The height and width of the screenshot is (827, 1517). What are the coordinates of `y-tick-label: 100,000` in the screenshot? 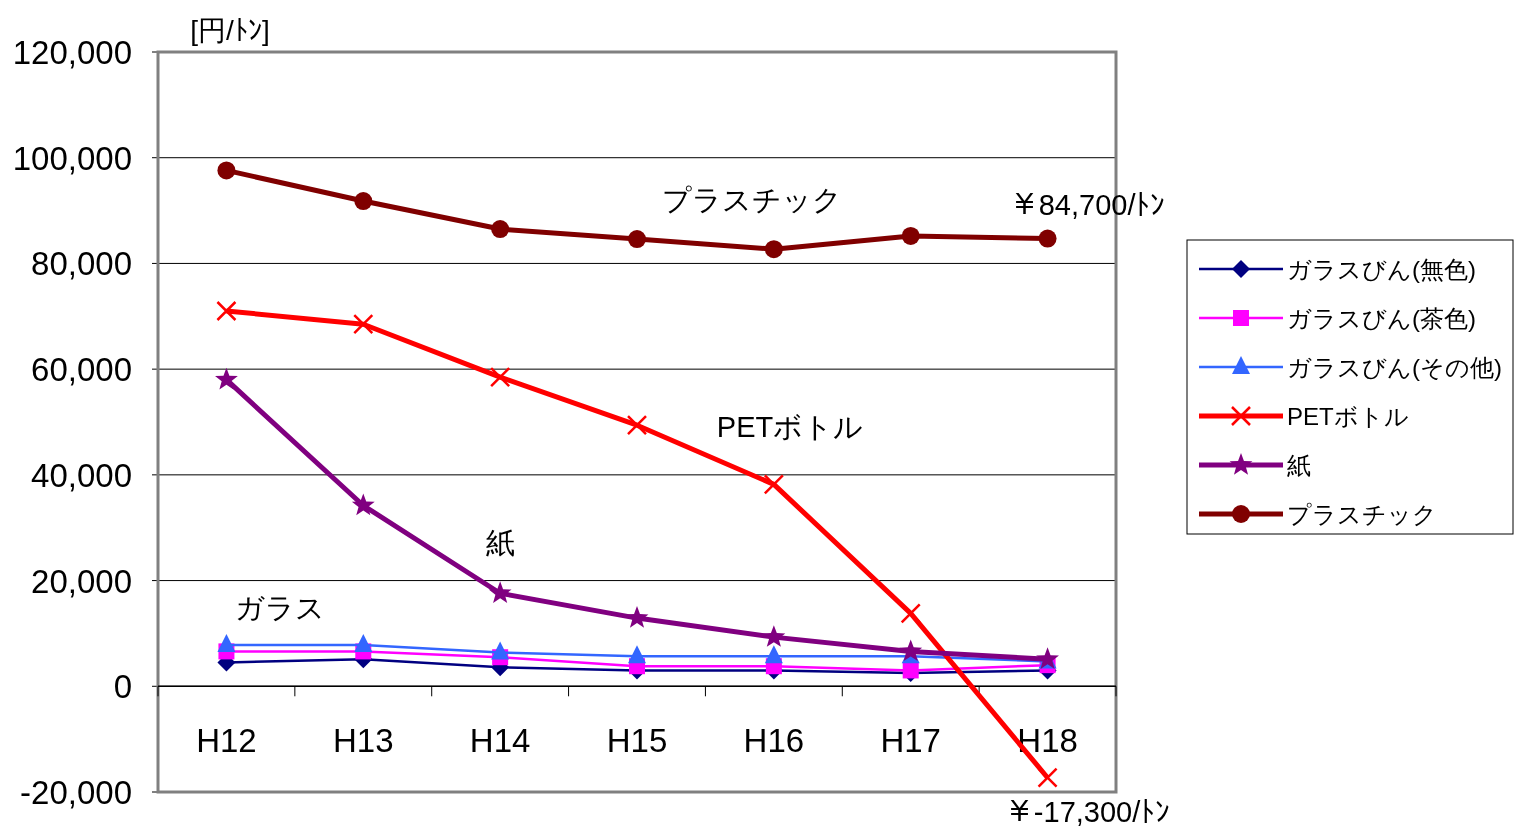 It's located at (72, 158).